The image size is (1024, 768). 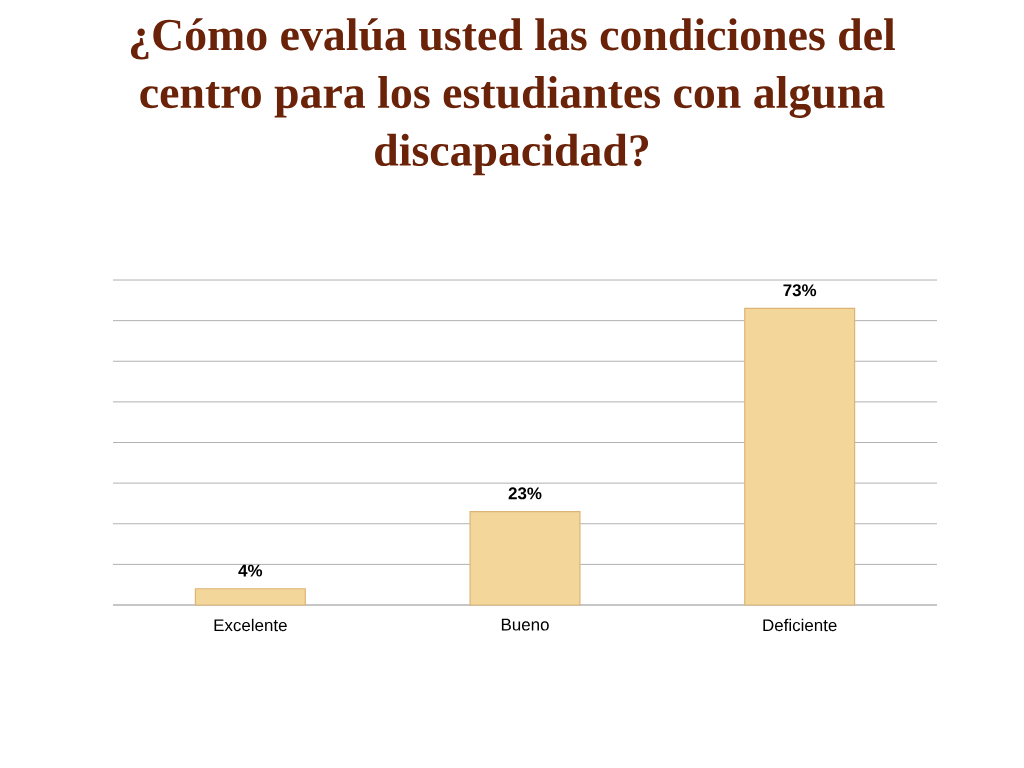 What do you see at coordinates (525, 493) in the screenshot?
I see `data-label: 23%` at bounding box center [525, 493].